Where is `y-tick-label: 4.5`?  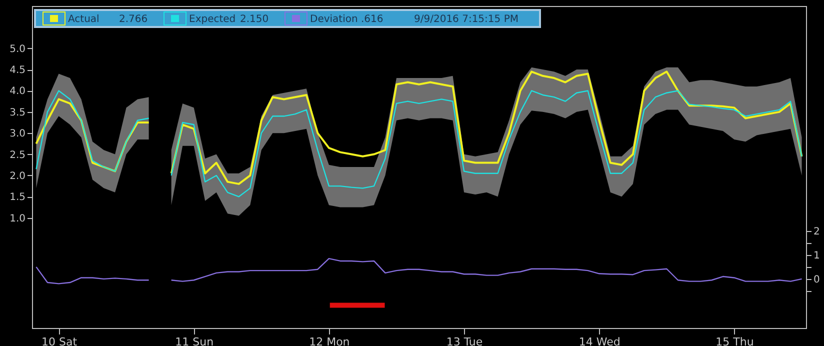
y-tick-label: 4.5 is located at coordinates (18, 70).